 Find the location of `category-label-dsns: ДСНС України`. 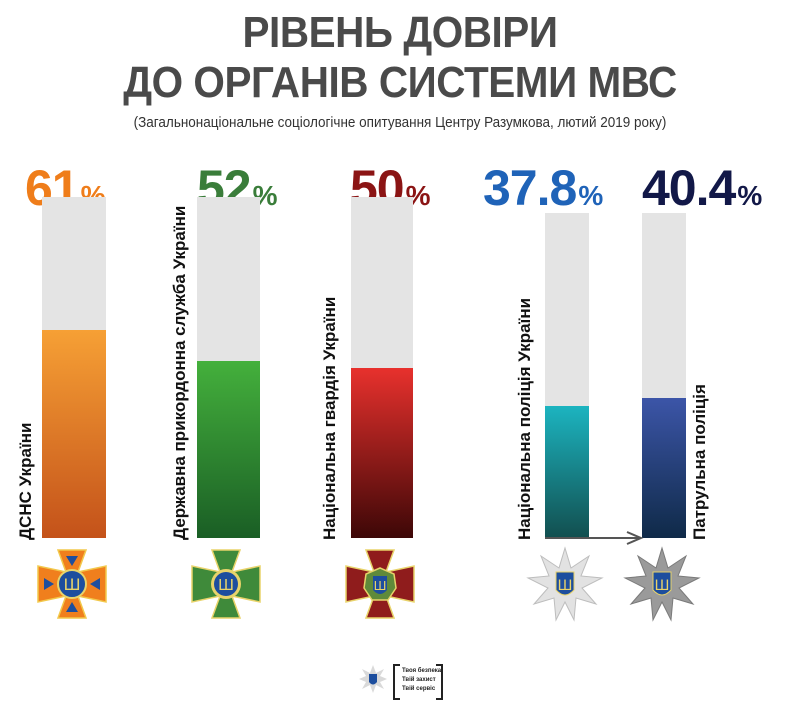

category-label-dsns: ДСНС України is located at coordinates (25, 481).